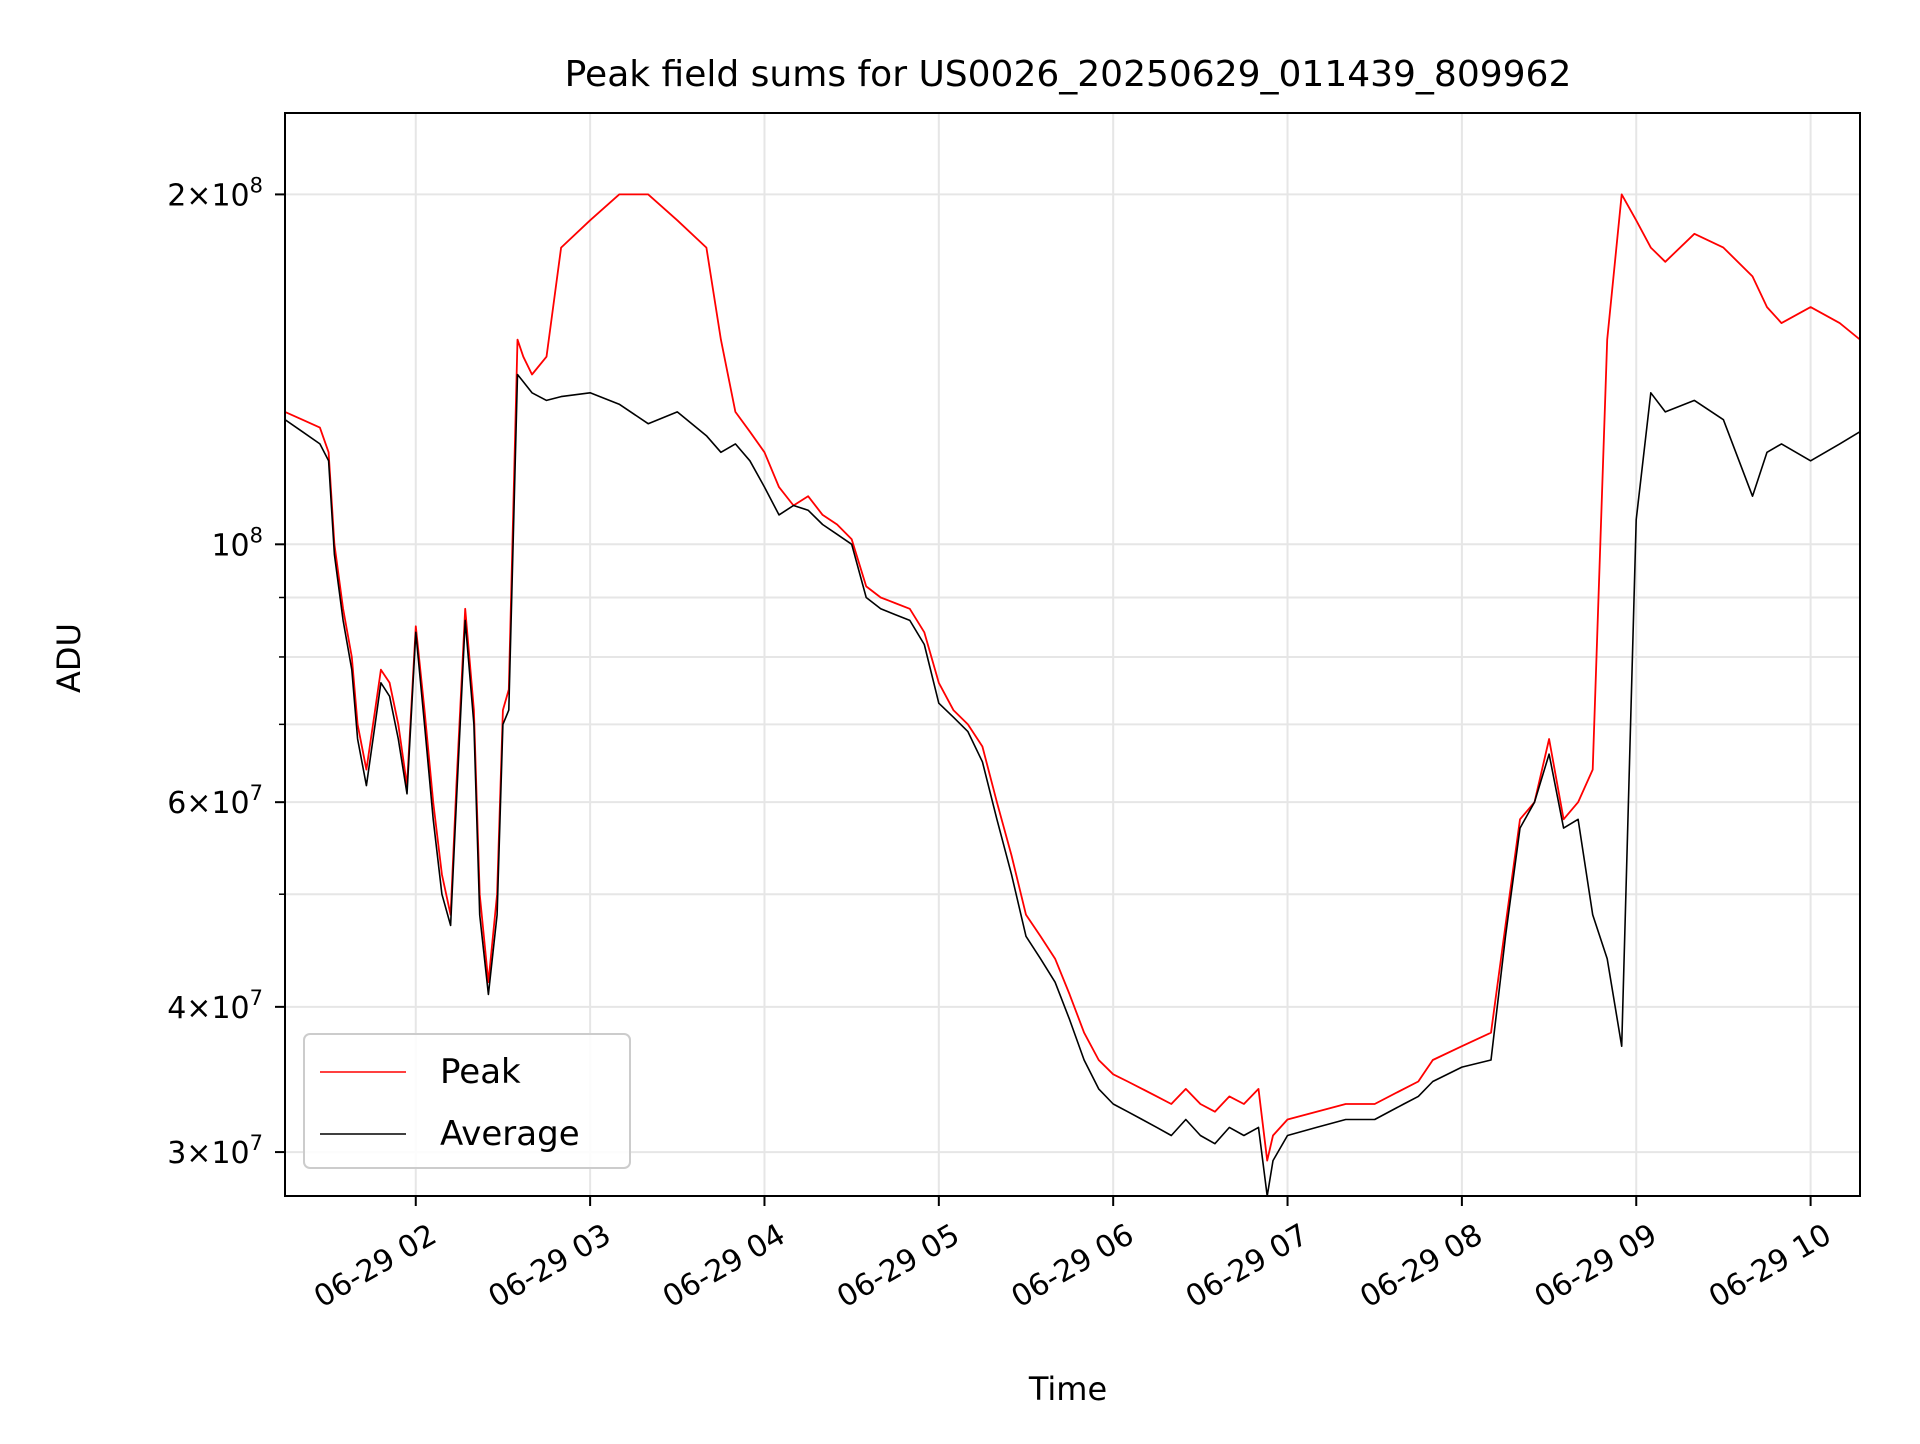  I want to click on y-tick-label: 6×107, so click(215, 801).